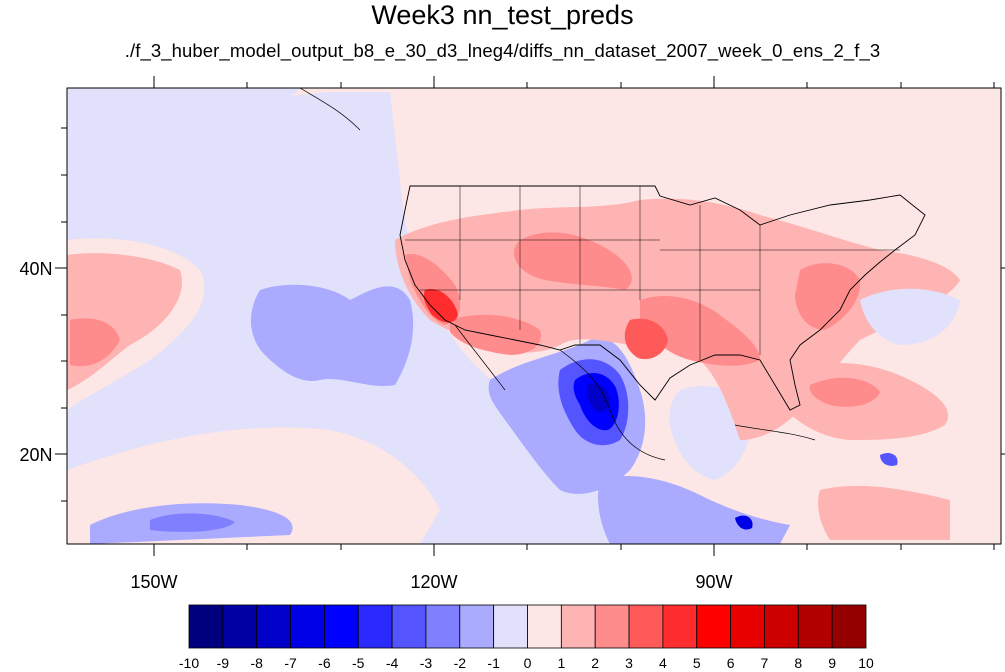 The height and width of the screenshot is (672, 1005). I want to click on colorbar, so click(527, 626).